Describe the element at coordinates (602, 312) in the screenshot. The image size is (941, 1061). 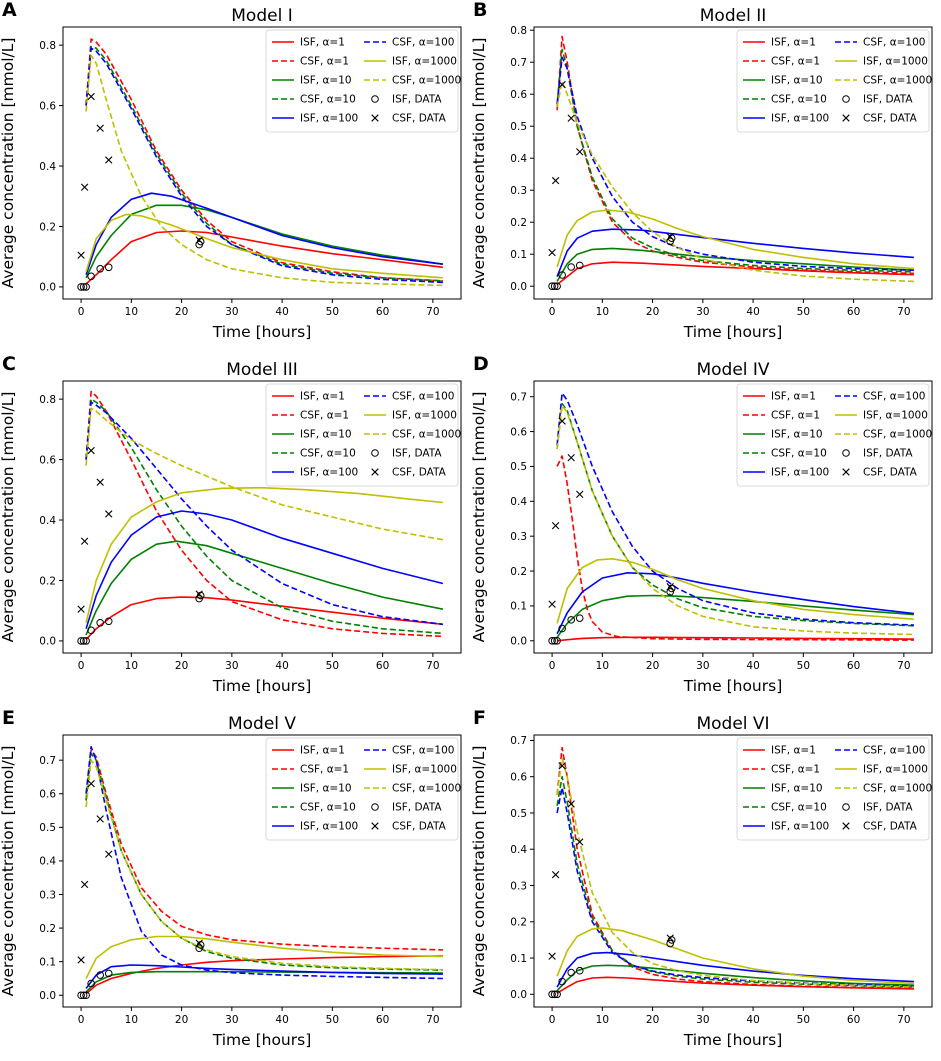
I see `x-tick-label: 10` at that location.